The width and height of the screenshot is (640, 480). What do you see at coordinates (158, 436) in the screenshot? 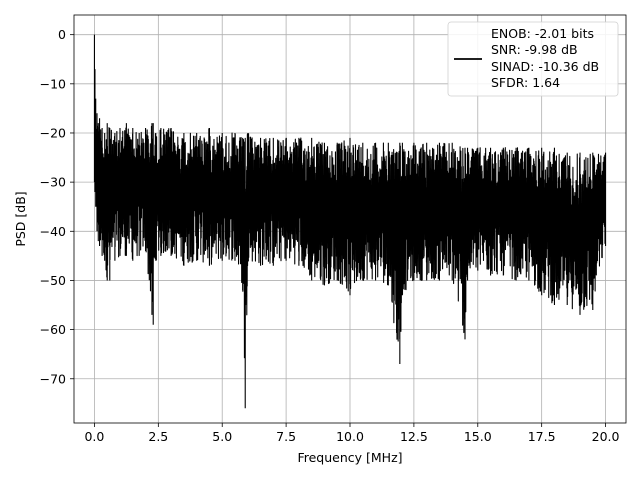
I see `x-tick-label: 2.5` at bounding box center [158, 436].